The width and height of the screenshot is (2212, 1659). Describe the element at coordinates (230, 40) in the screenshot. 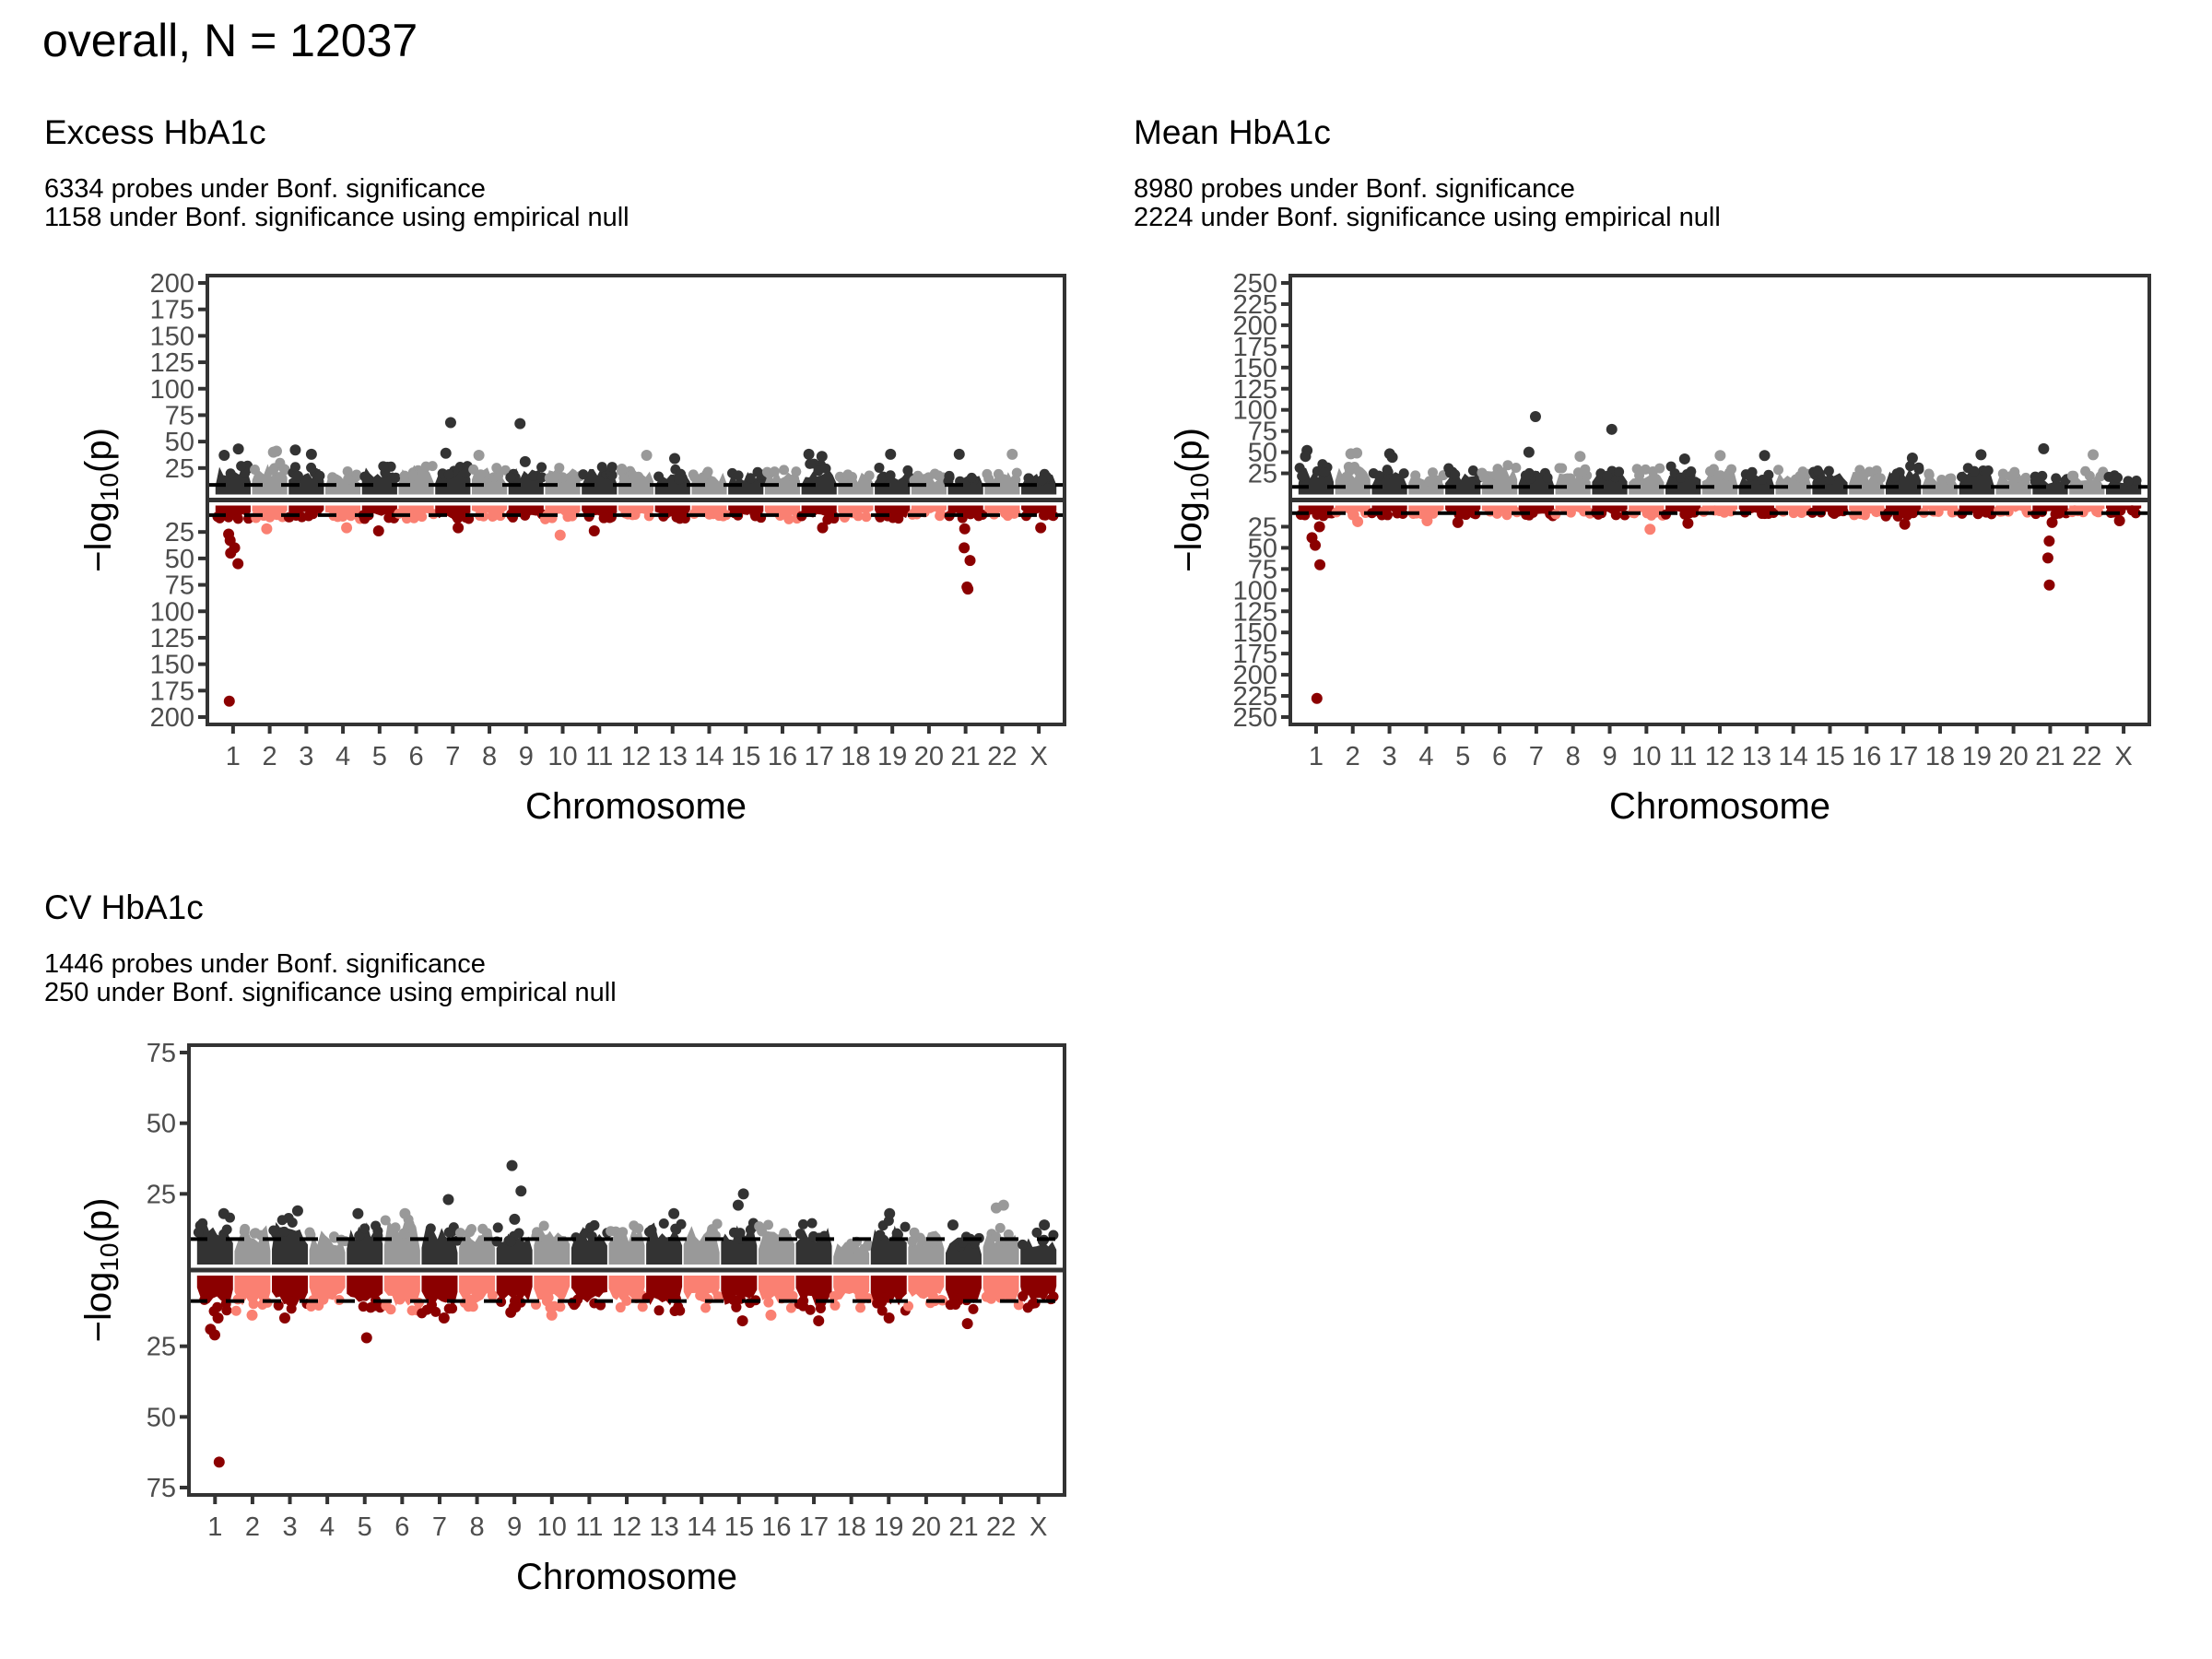

I see `figure-title: overall, N = 12037` at that location.